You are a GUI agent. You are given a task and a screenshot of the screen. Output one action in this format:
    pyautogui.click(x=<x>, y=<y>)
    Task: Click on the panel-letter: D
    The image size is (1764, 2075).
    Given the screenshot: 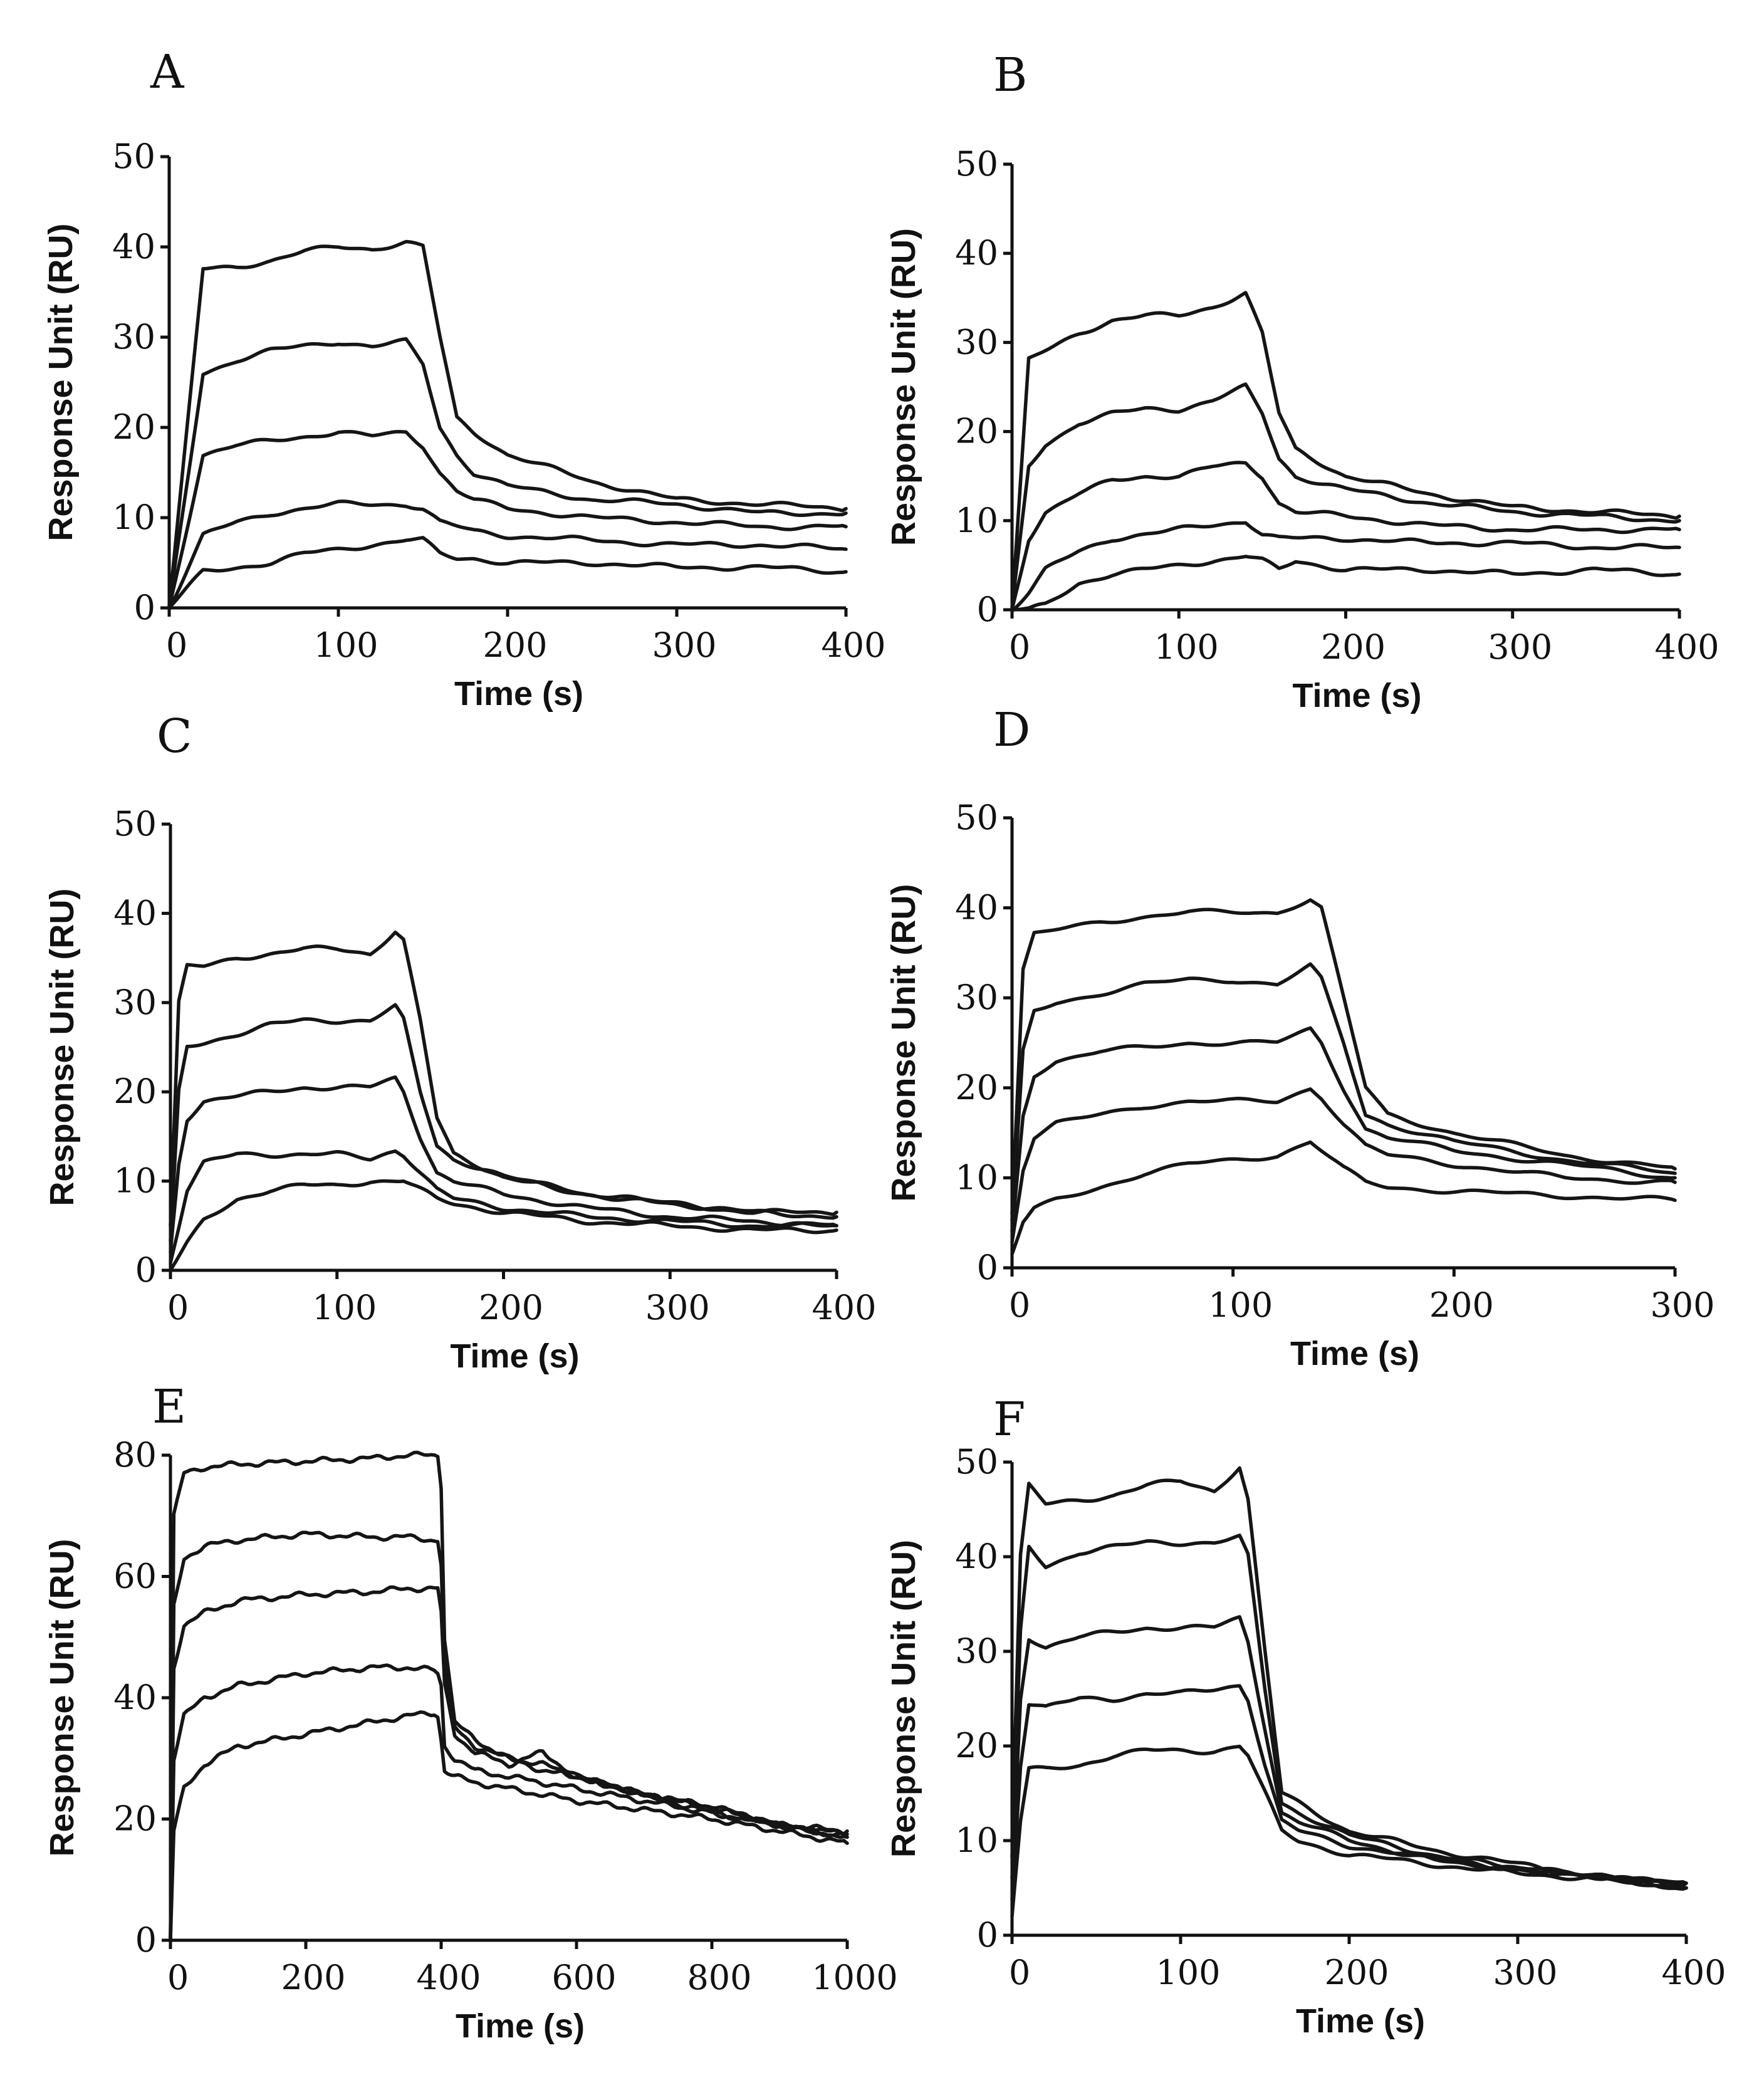 What is the action you would take?
    pyautogui.click(x=1011, y=730)
    